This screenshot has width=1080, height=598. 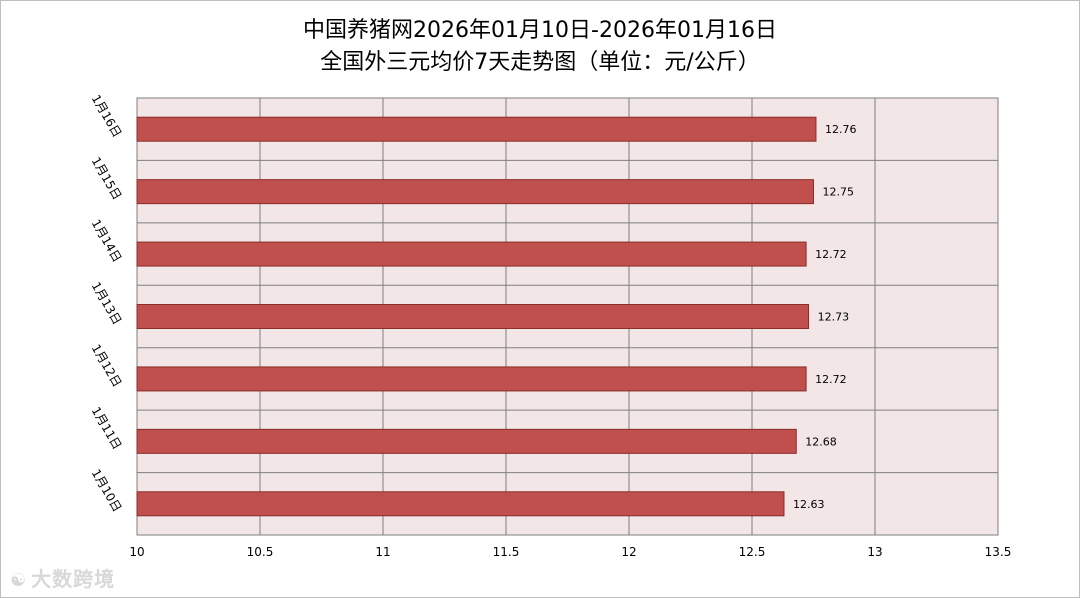 I want to click on x-tick-label: 11, so click(x=382, y=552).